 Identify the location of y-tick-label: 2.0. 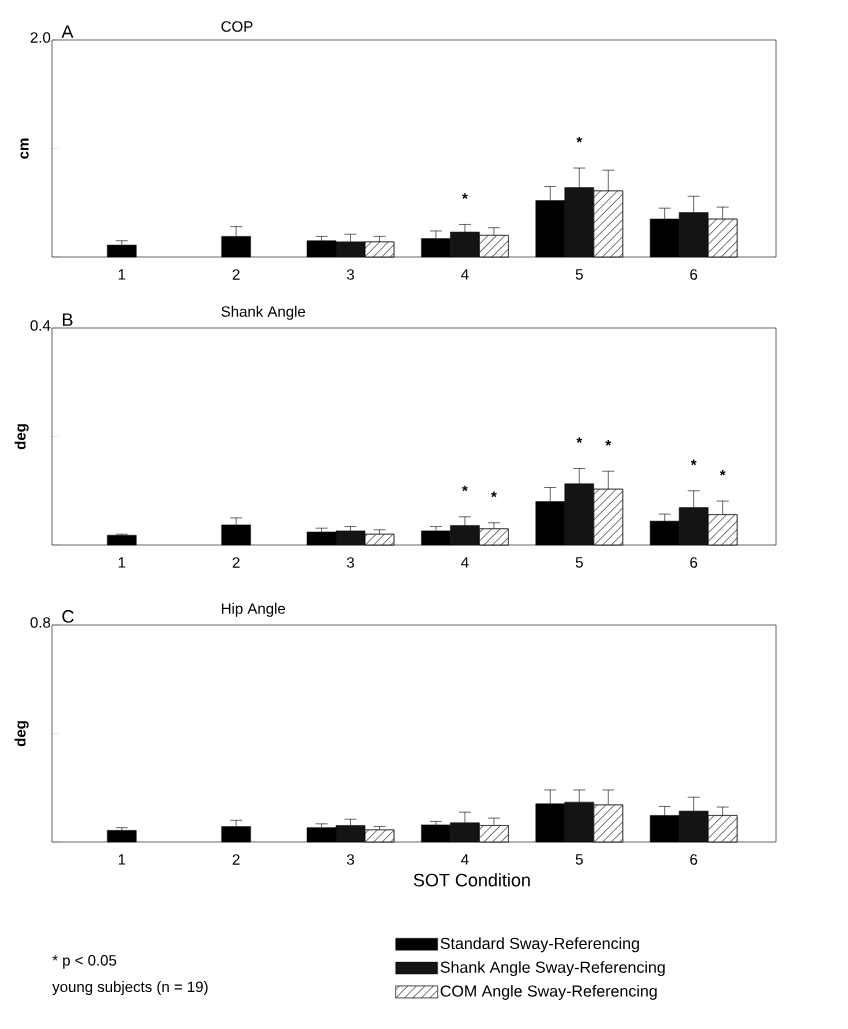
(40, 37).